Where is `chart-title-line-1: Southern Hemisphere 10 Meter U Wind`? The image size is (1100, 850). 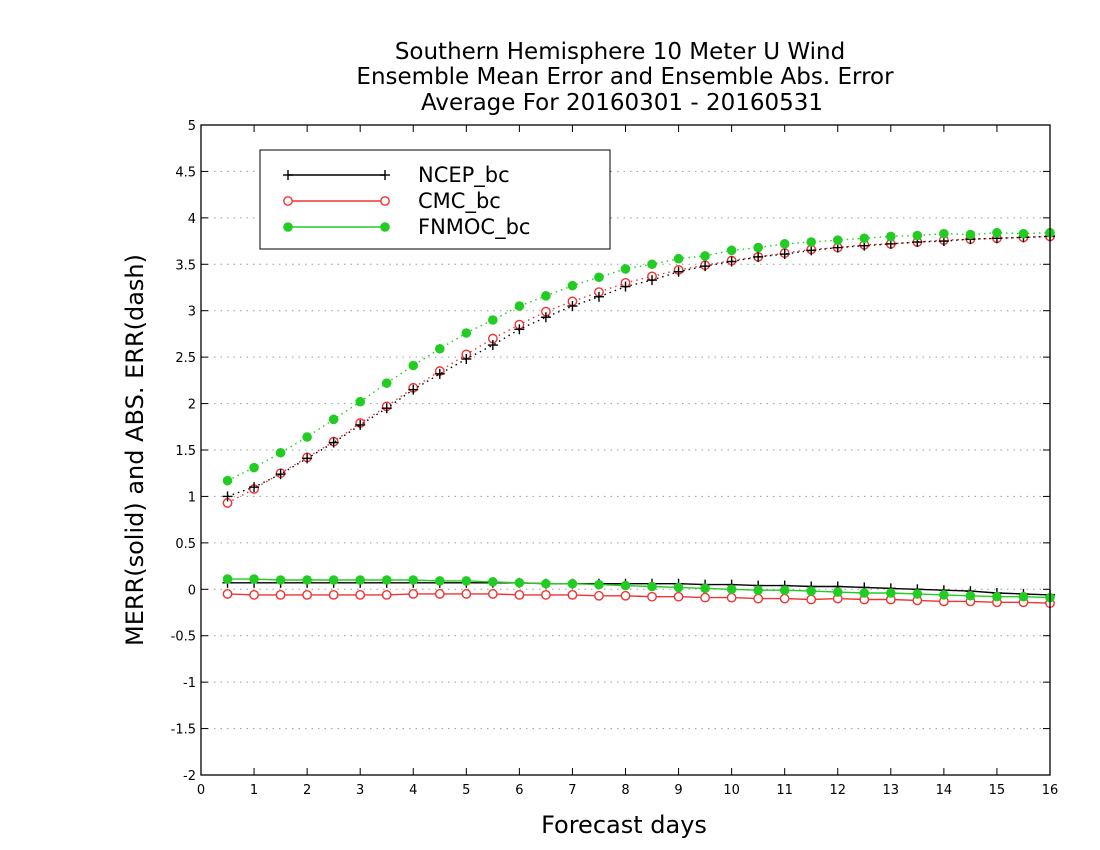
chart-title-line-1: Southern Hemisphere 10 Meter U Wind is located at coordinates (620, 52).